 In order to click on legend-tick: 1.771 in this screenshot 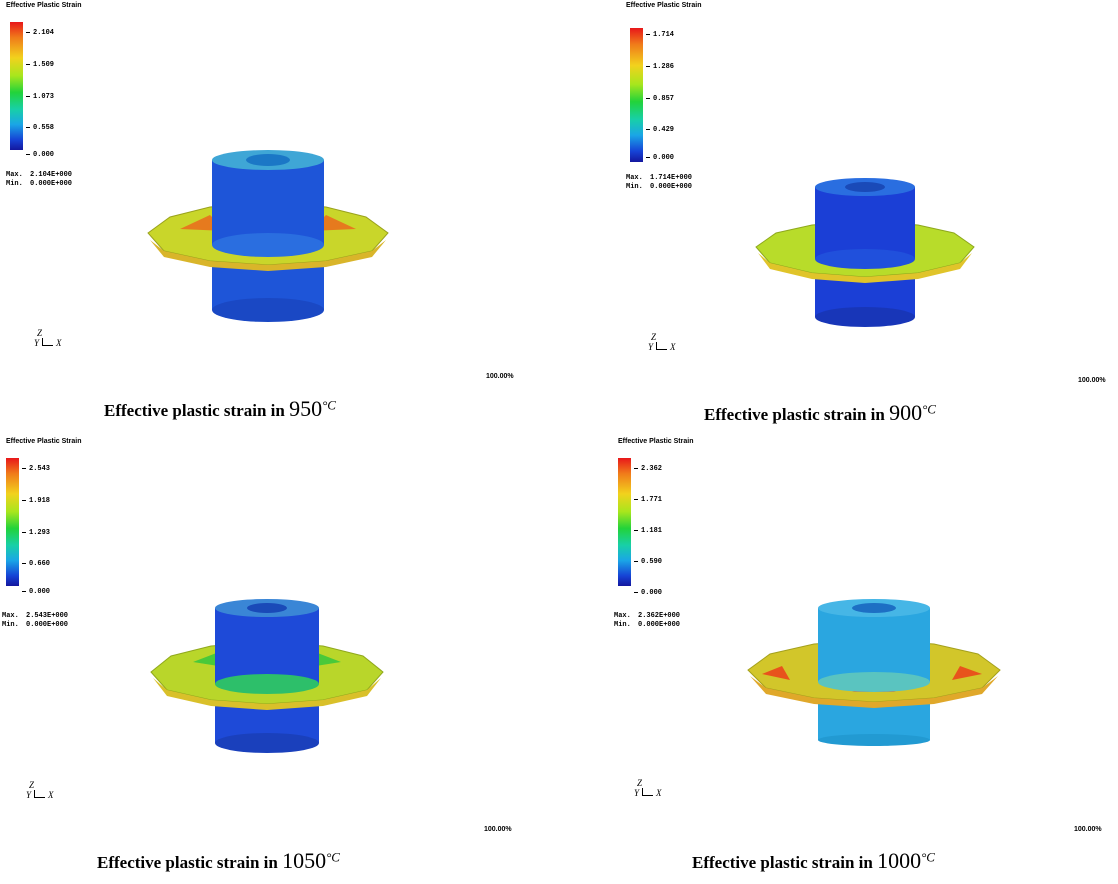, I will do `click(648, 500)`.